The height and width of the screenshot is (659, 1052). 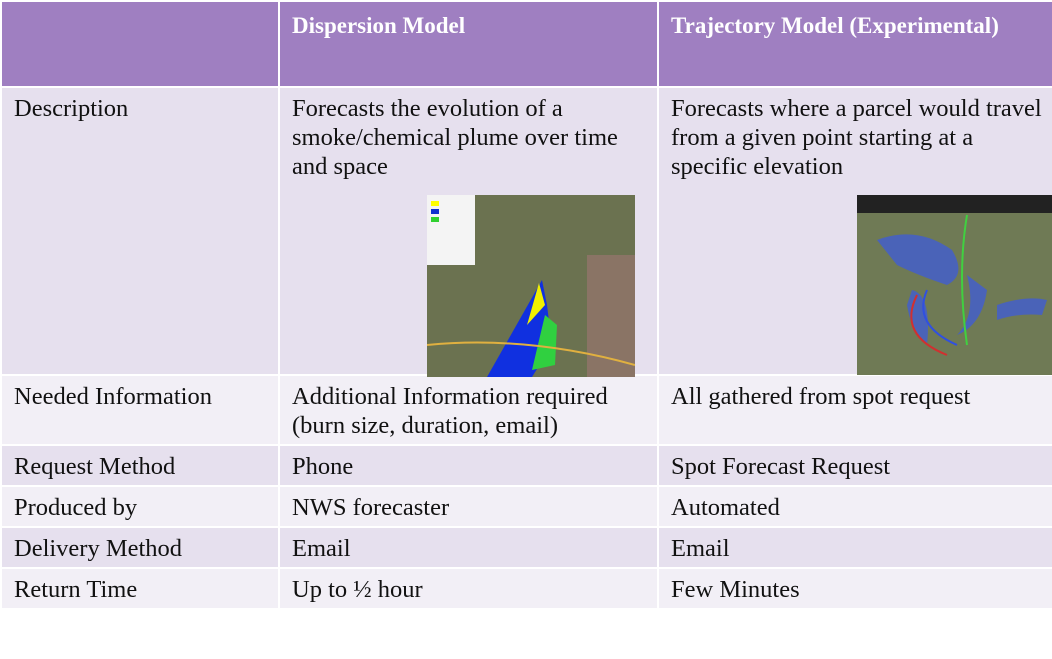 I want to click on dispersion-cell: Phone, so click(x=468, y=465).